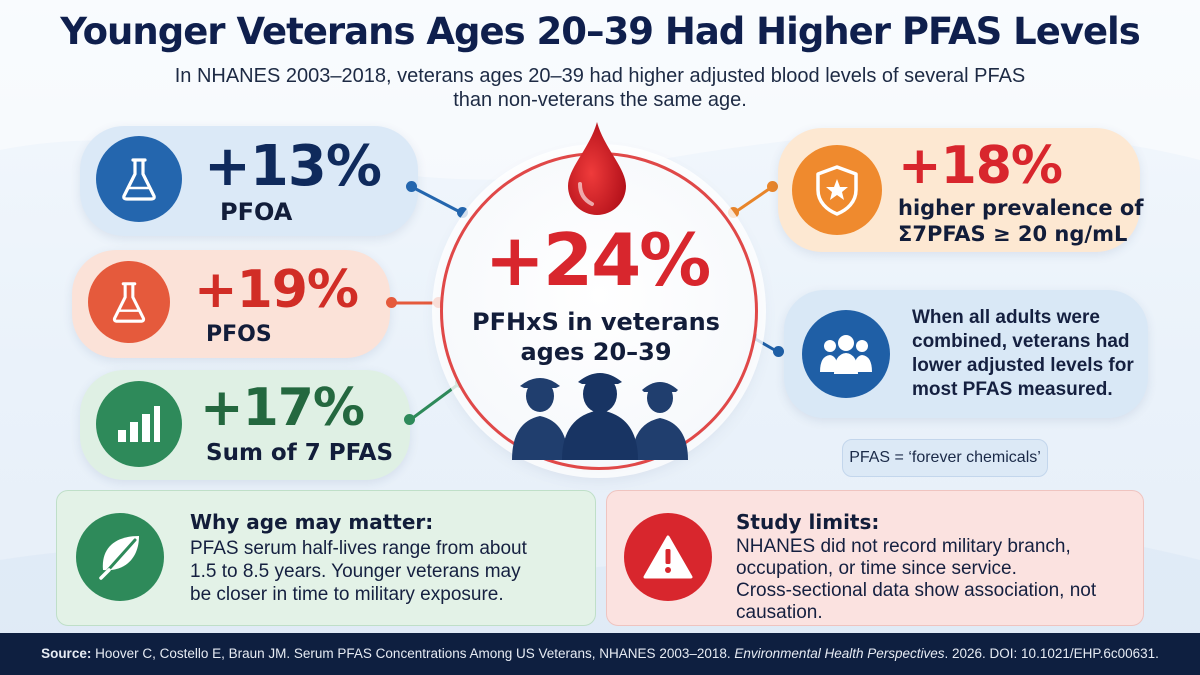 The image size is (1200, 675). Describe the element at coordinates (596, 352) in the screenshot. I see `center-line2: ages 20–39` at that location.